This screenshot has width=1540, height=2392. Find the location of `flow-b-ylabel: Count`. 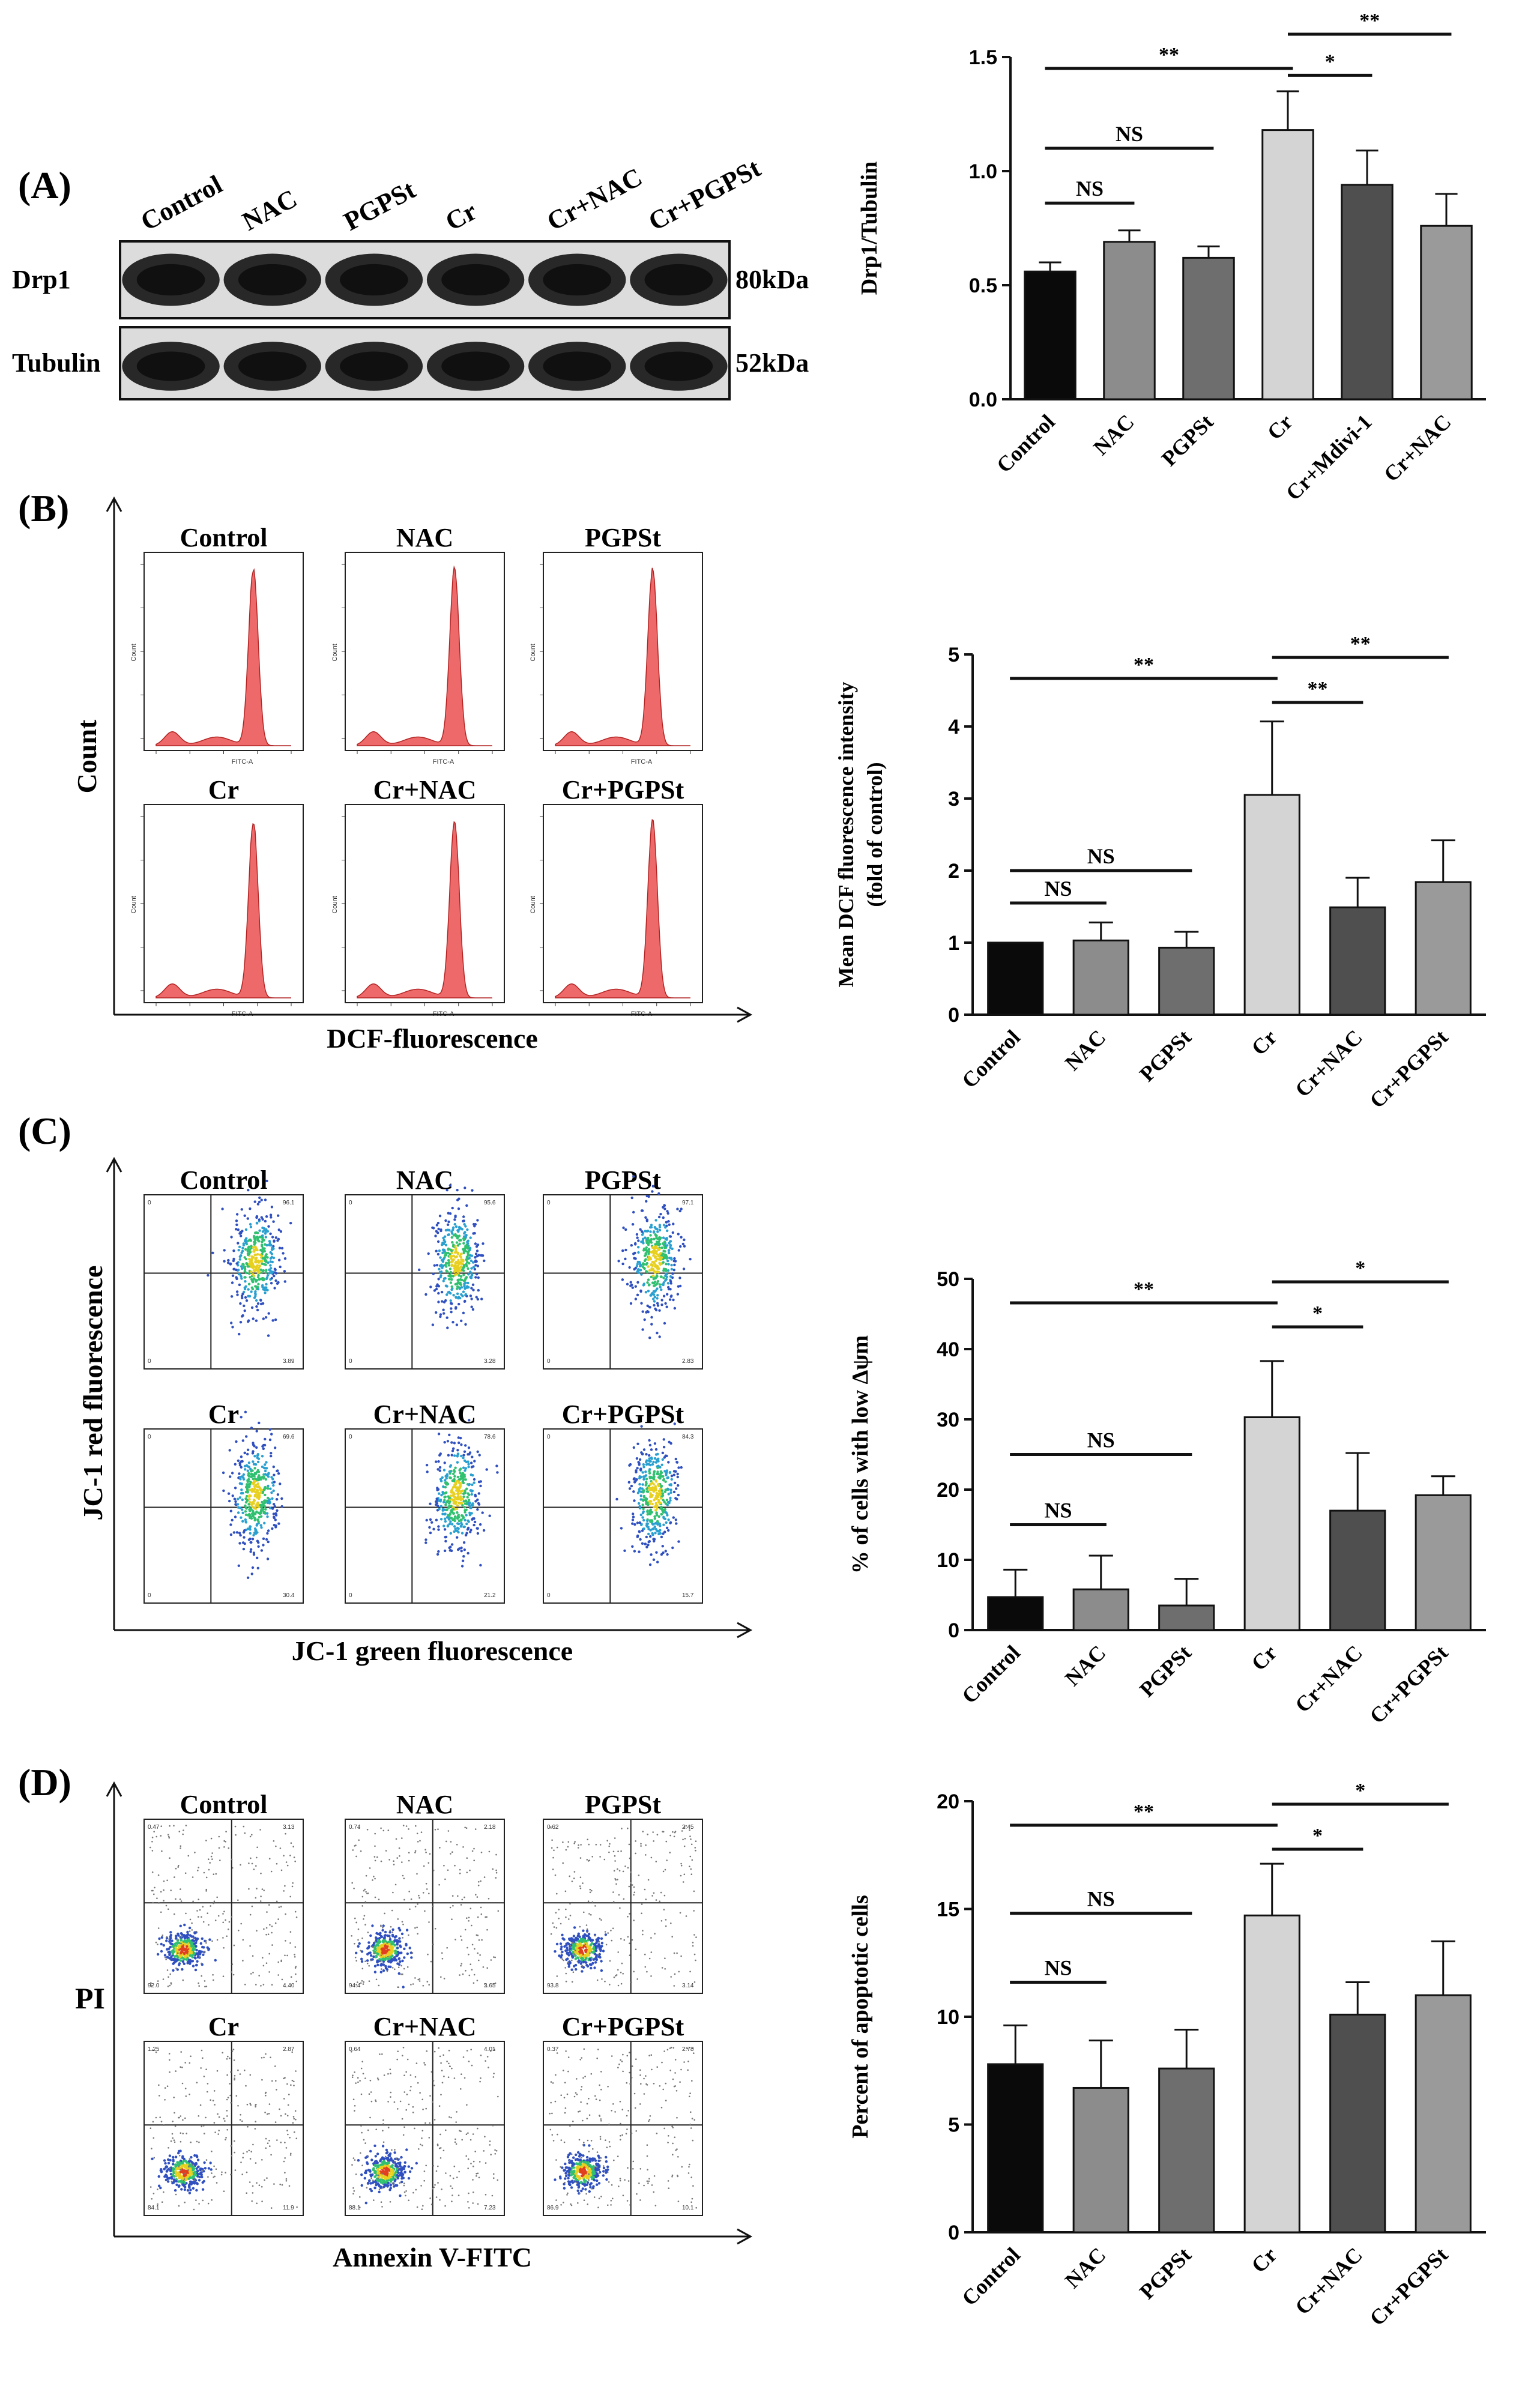

flow-b-ylabel: Count is located at coordinates (86, 756).